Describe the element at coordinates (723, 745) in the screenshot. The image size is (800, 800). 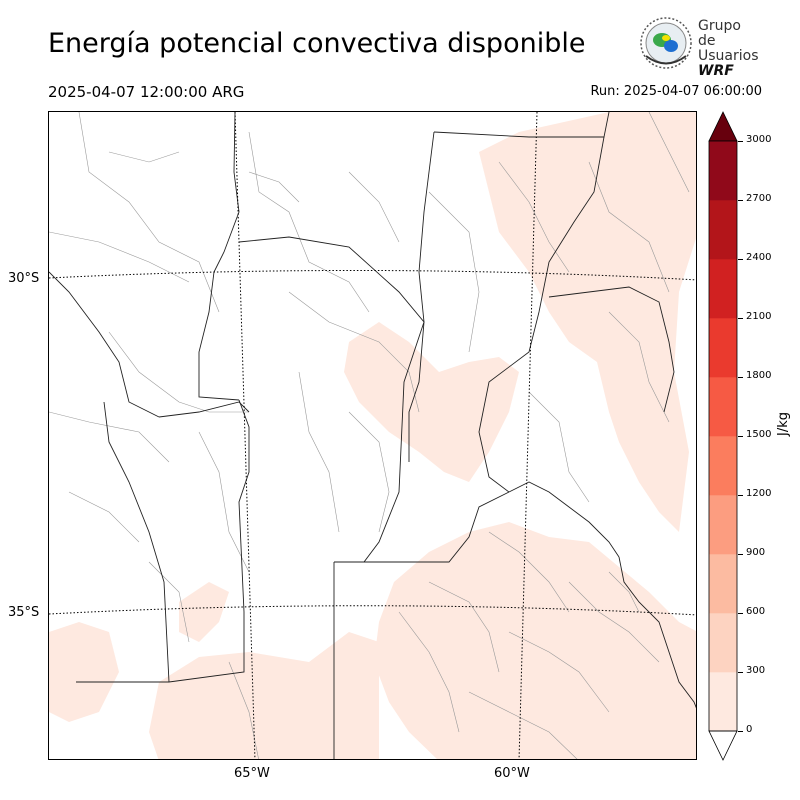
I see `colorbar-extend-min` at that location.